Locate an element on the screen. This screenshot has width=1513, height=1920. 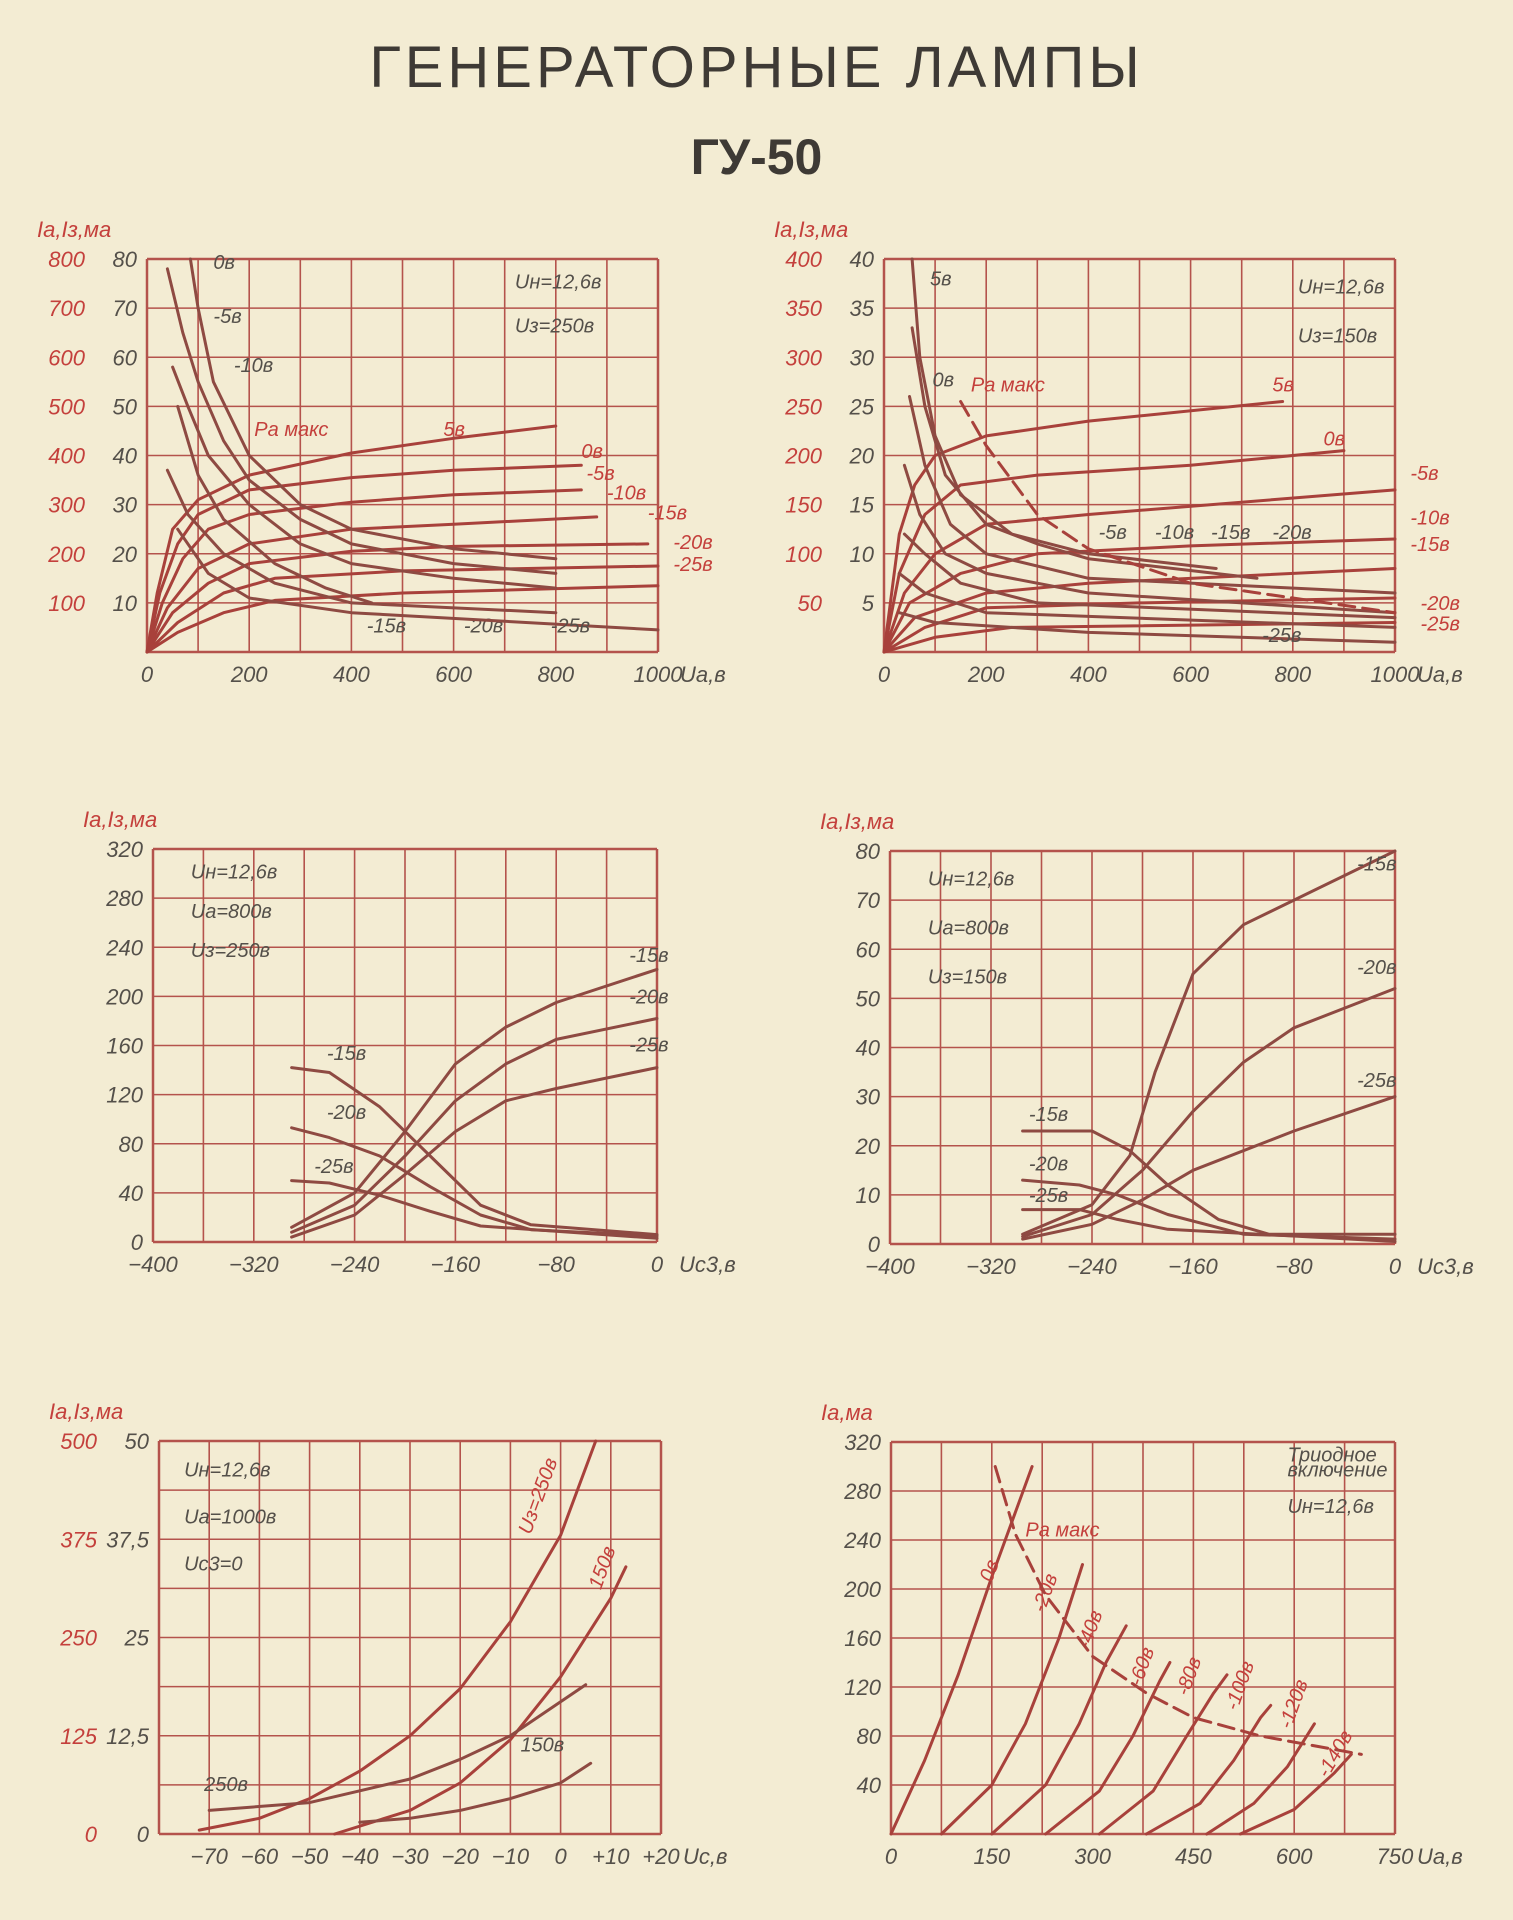
y-tick-label: 10 is located at coordinates (125, 603).